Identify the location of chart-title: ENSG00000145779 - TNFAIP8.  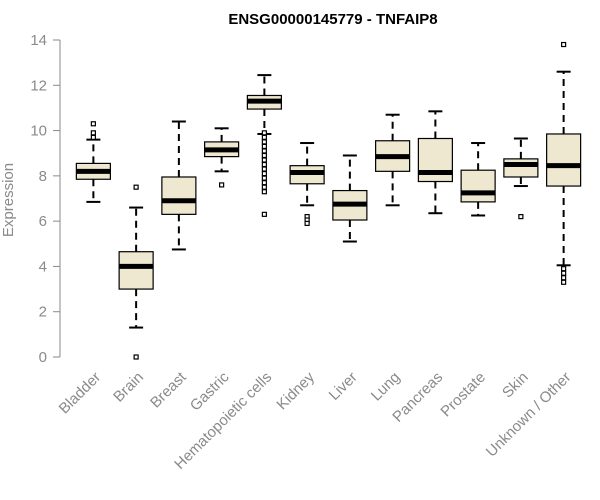
(332, 19).